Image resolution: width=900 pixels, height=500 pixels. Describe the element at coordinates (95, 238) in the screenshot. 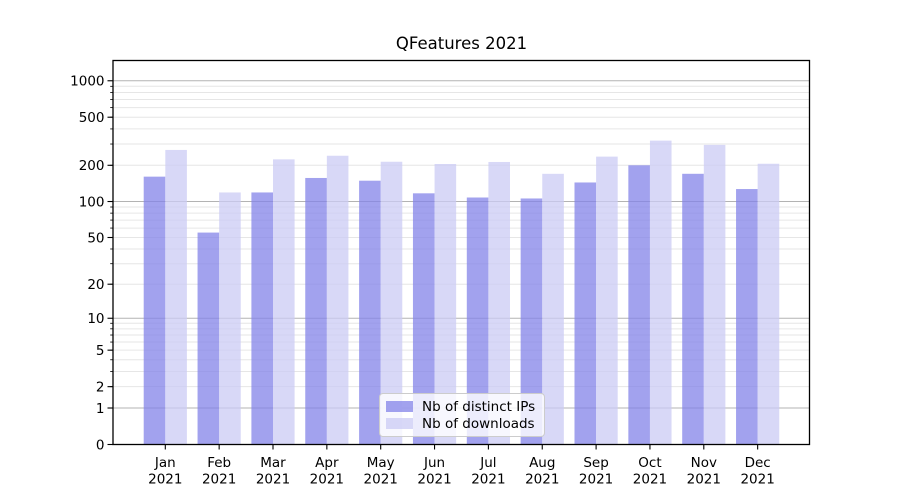

I see `y-tick-label: 50` at that location.